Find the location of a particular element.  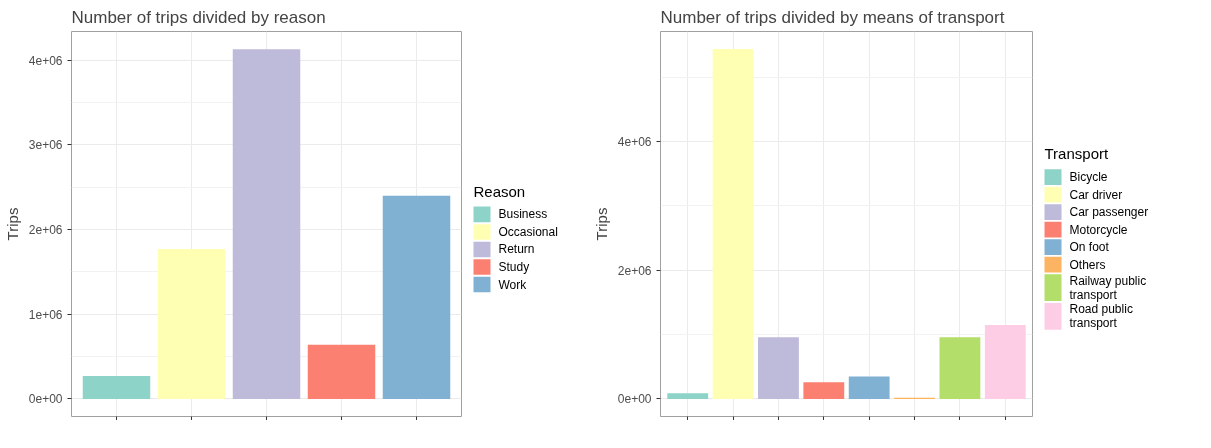

y-tick-label: 1e+06 is located at coordinates (45, 314).